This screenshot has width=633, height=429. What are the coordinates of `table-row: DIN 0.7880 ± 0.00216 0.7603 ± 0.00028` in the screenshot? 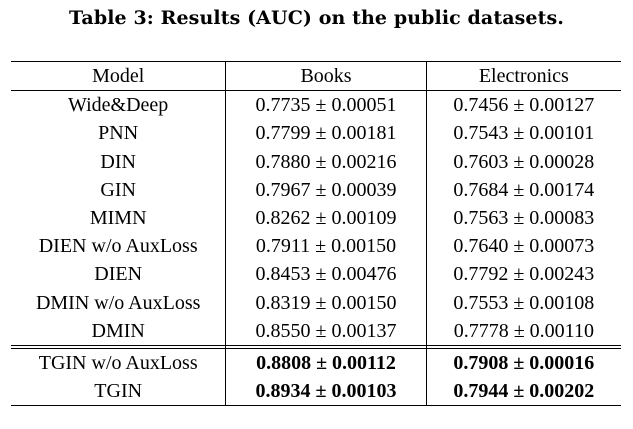 It's located at (316, 161).